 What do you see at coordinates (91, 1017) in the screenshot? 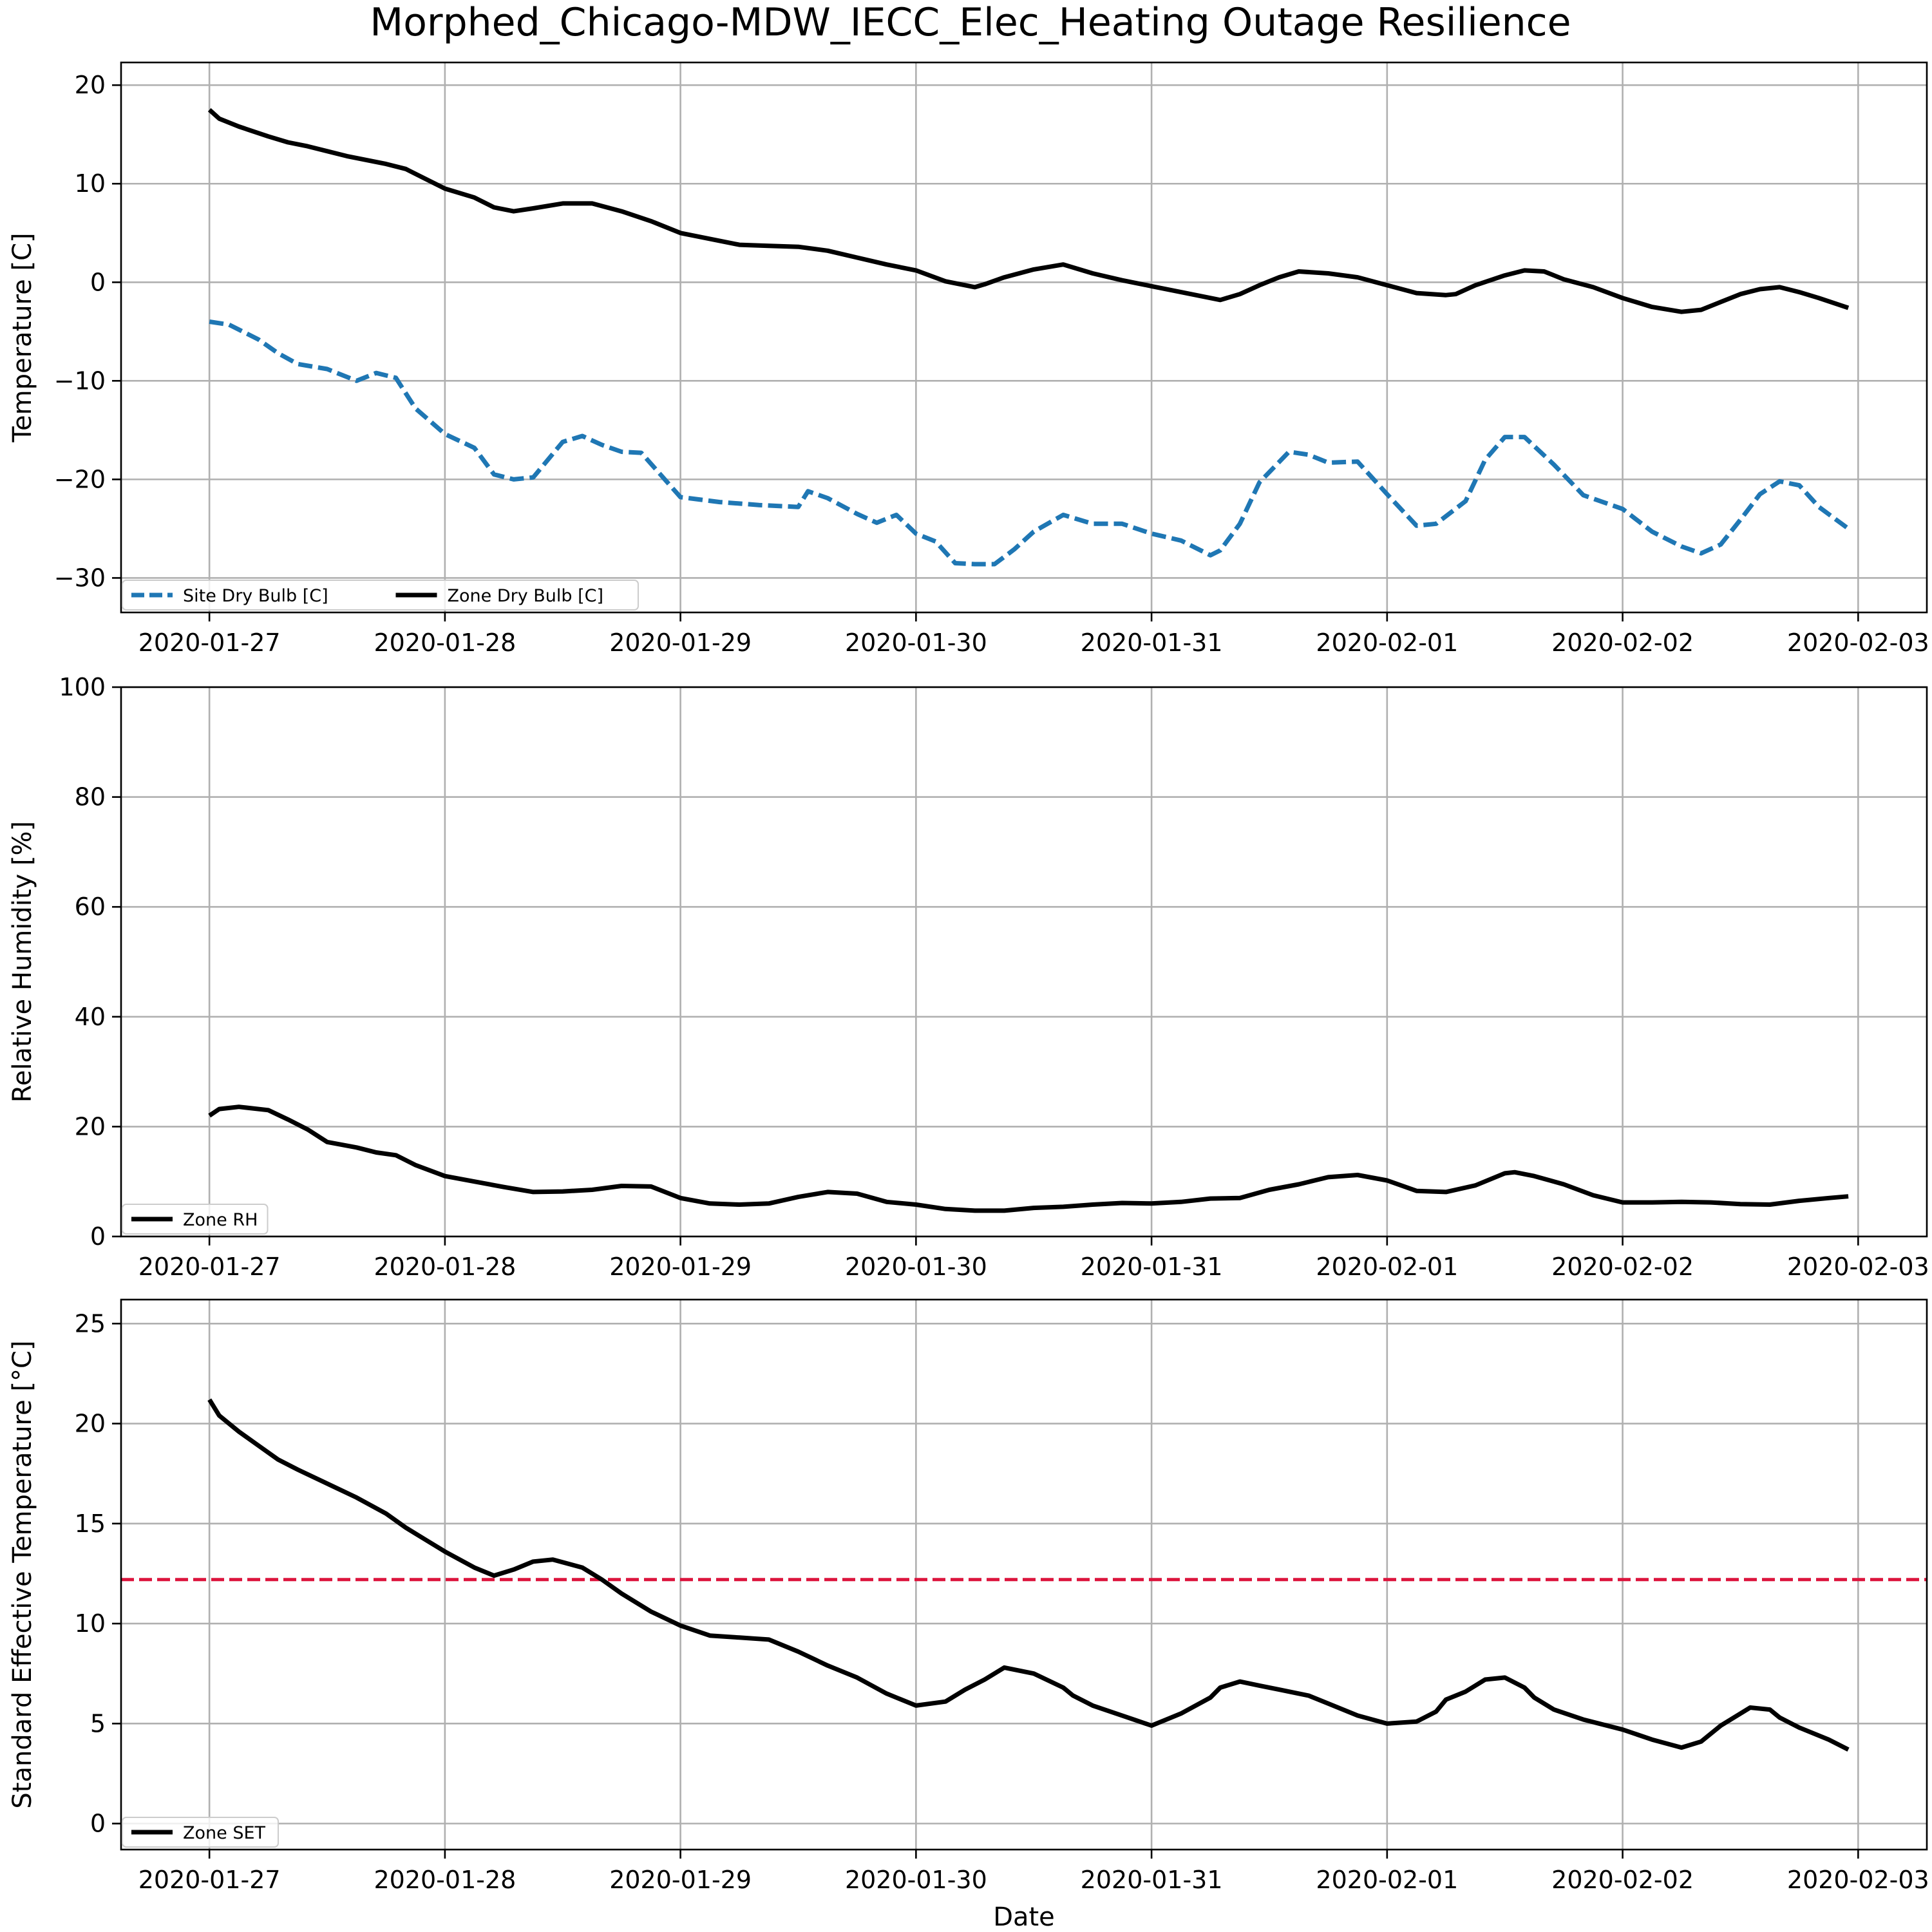
I see `y-tick-label: 40` at bounding box center [91, 1017].